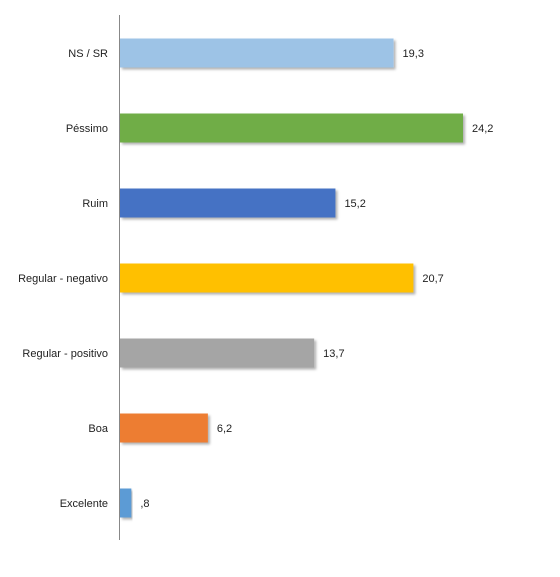 Image resolution: width=560 pixels, height=577 pixels. Describe the element at coordinates (224, 429) in the screenshot. I see `value-label: 6,2` at that location.